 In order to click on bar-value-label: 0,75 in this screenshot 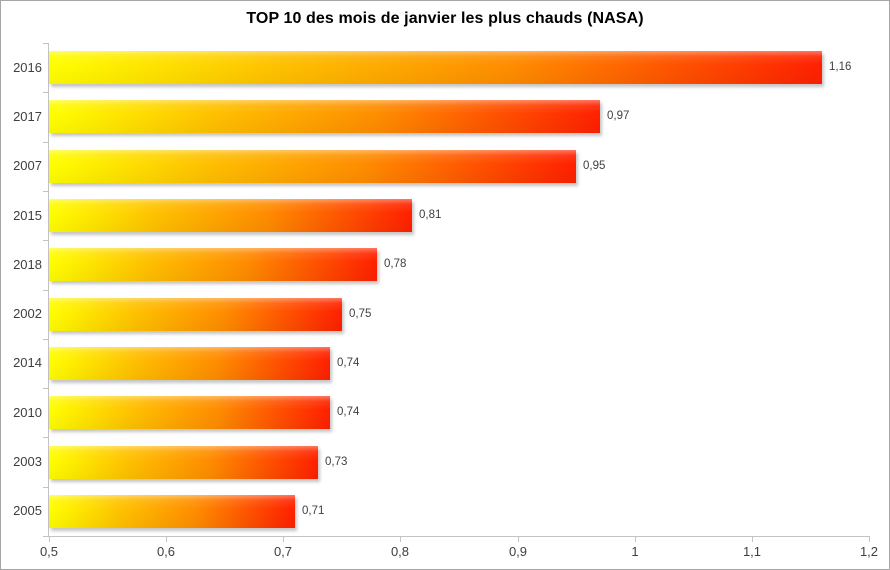, I will do `click(360, 313)`.